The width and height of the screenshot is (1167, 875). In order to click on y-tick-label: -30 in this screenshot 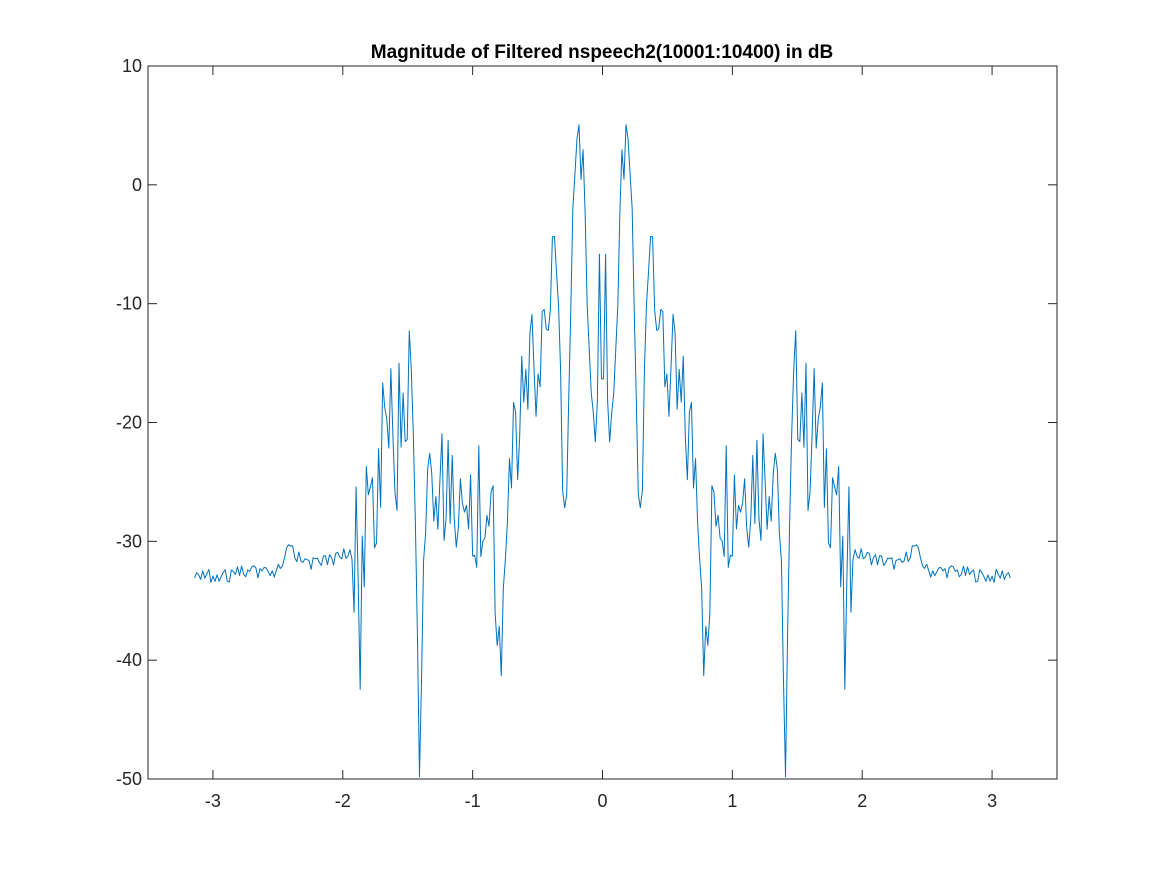, I will do `click(129, 541)`.